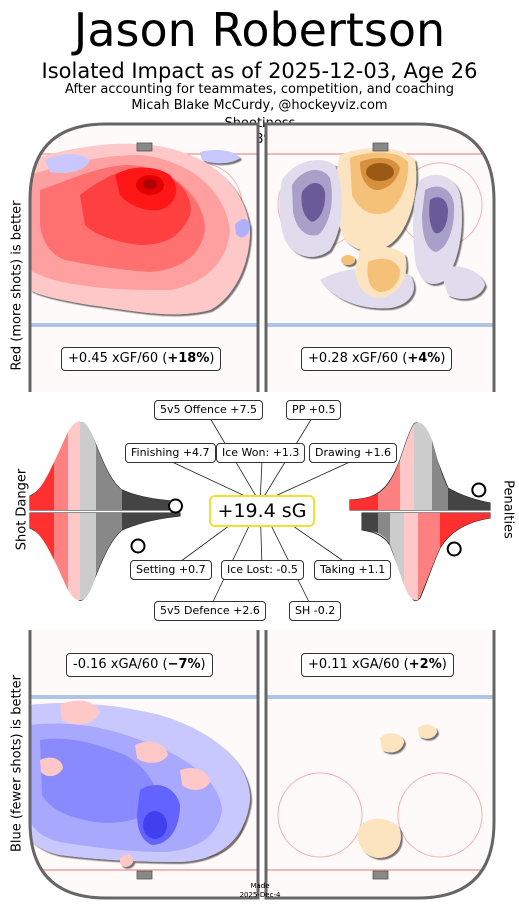 This screenshot has width=519, height=912. What do you see at coordinates (315, 611) in the screenshot?
I see `label-sh: SH -0.2` at bounding box center [315, 611].